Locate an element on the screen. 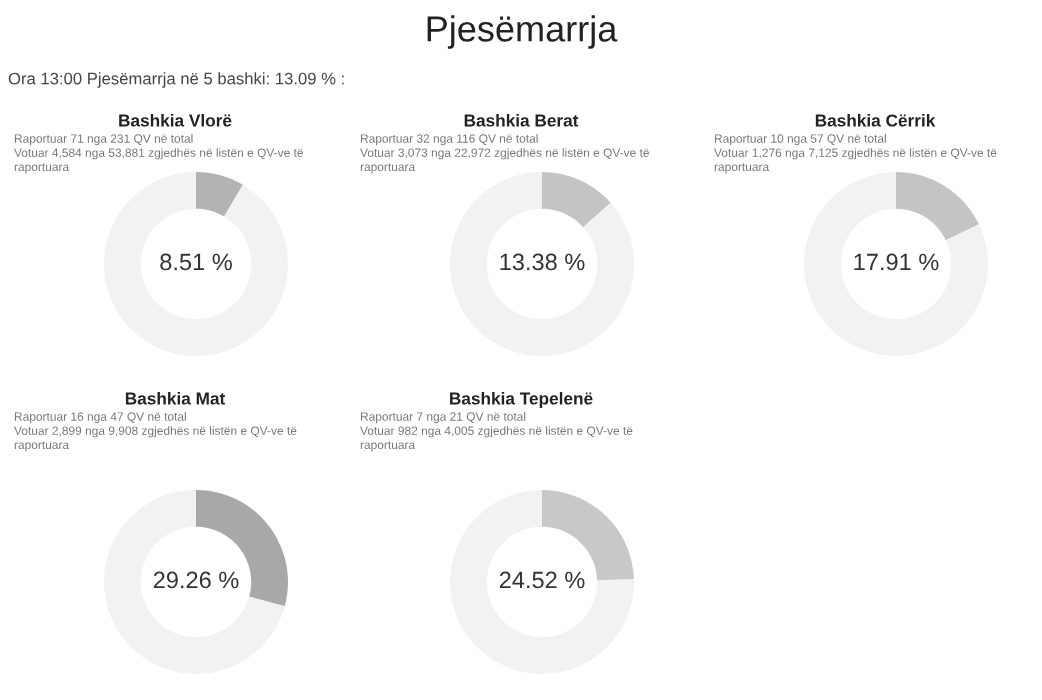  chart-title: Bashkia Cërrik is located at coordinates (875, 120).